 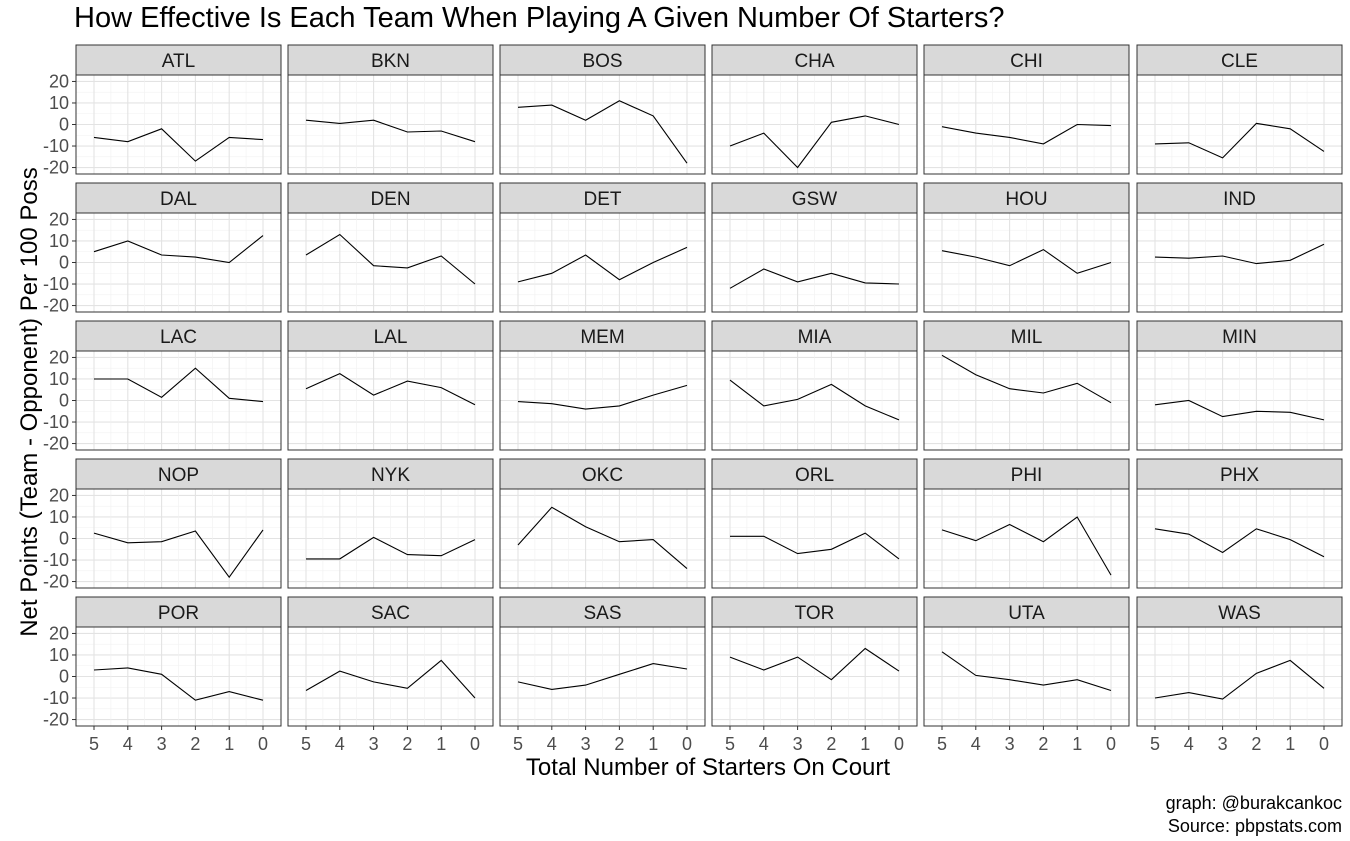 I want to click on facet-label: PHI, so click(x=1027, y=475).